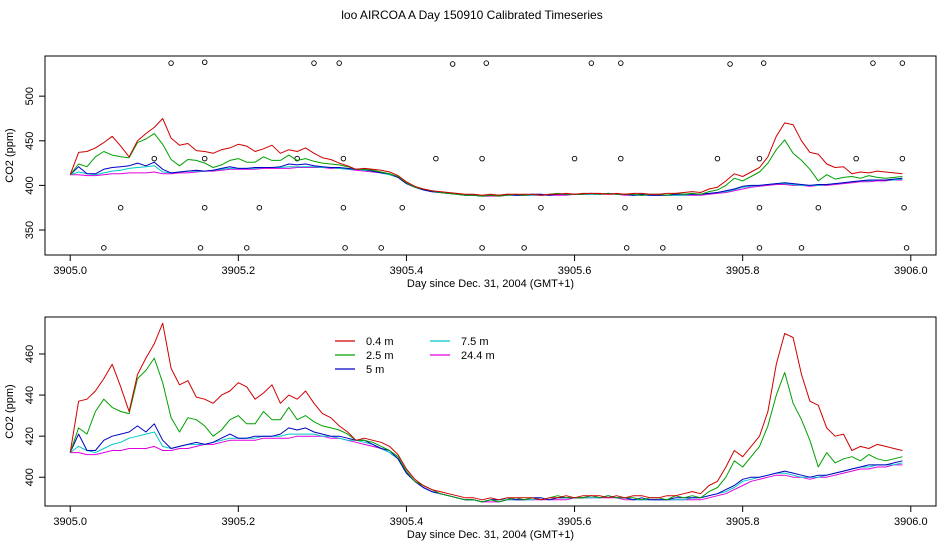  What do you see at coordinates (475, 342) in the screenshot?
I see `legend-label: 7.5 m` at bounding box center [475, 342].